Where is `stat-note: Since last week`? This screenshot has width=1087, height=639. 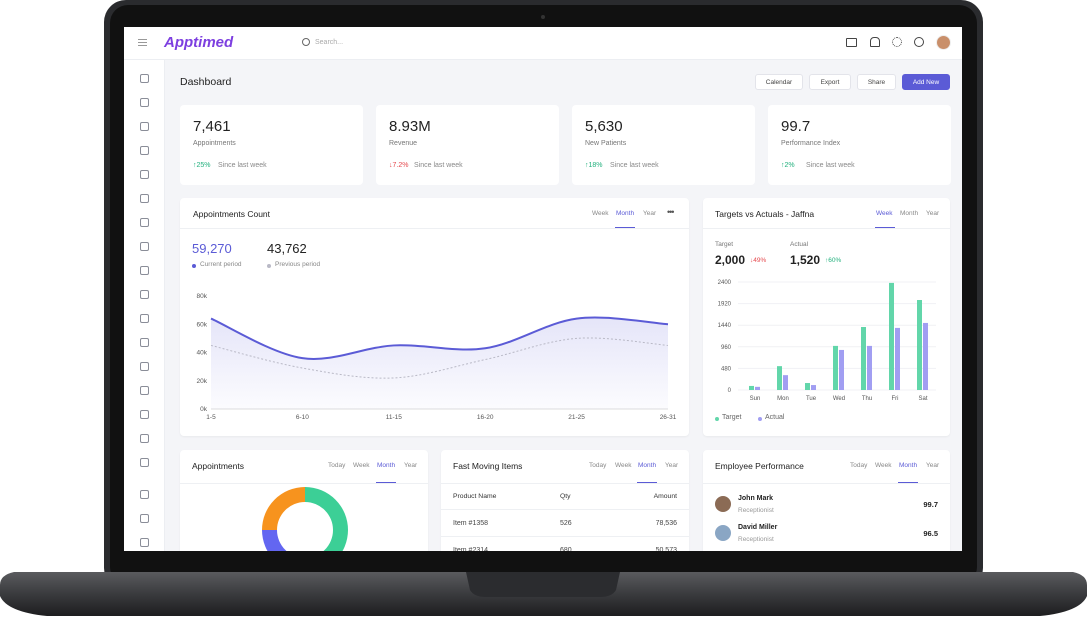 stat-note: Since last week is located at coordinates (242, 165).